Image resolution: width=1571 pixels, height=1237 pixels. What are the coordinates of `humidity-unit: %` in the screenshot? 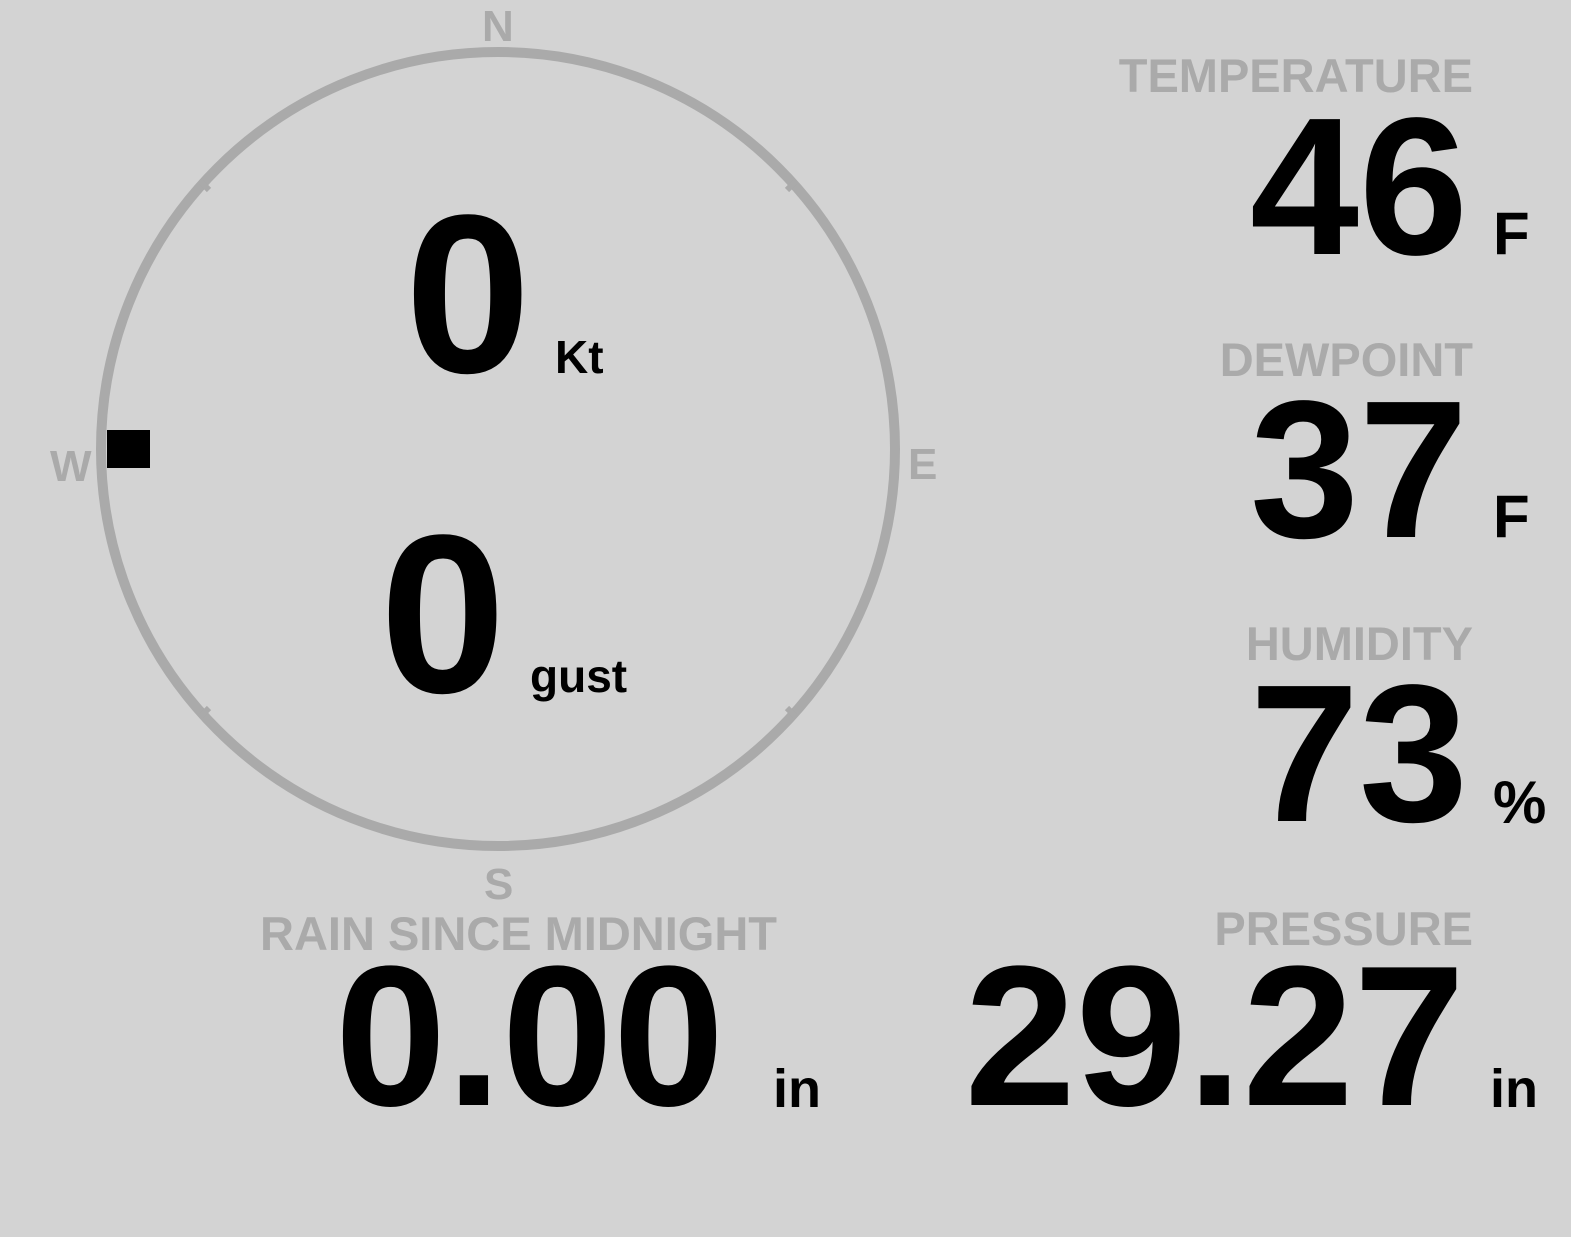 It's located at (1520, 802).